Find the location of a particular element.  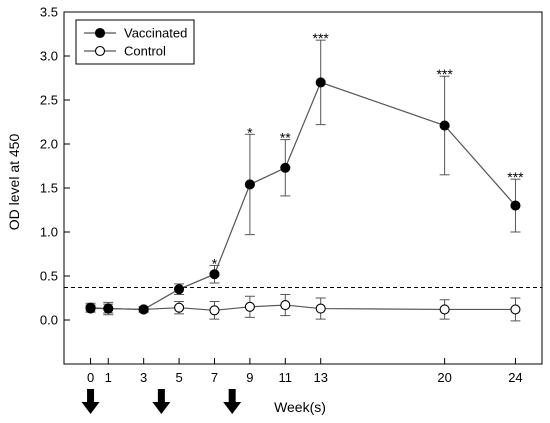

x-tick-label: 24 is located at coordinates (515, 377).